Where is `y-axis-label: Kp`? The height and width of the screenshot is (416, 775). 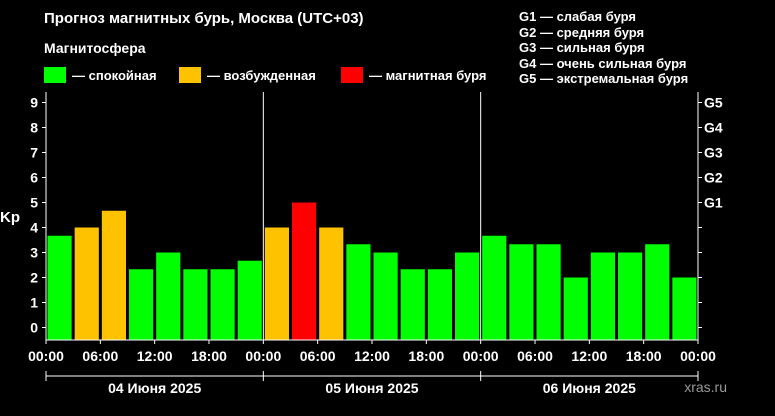
y-axis-label: Kp is located at coordinates (10, 217).